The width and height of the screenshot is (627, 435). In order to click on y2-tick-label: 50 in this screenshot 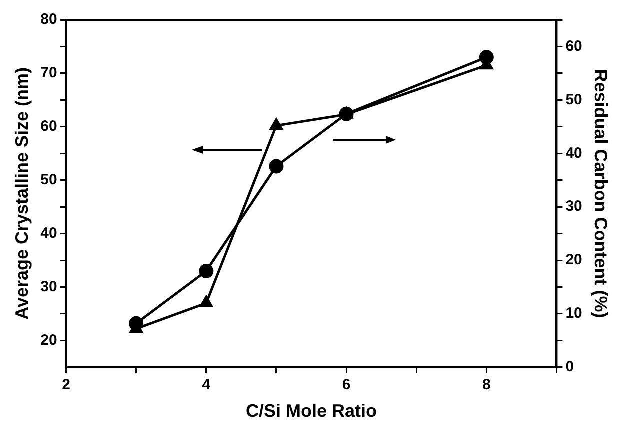, I will do `click(574, 99)`.